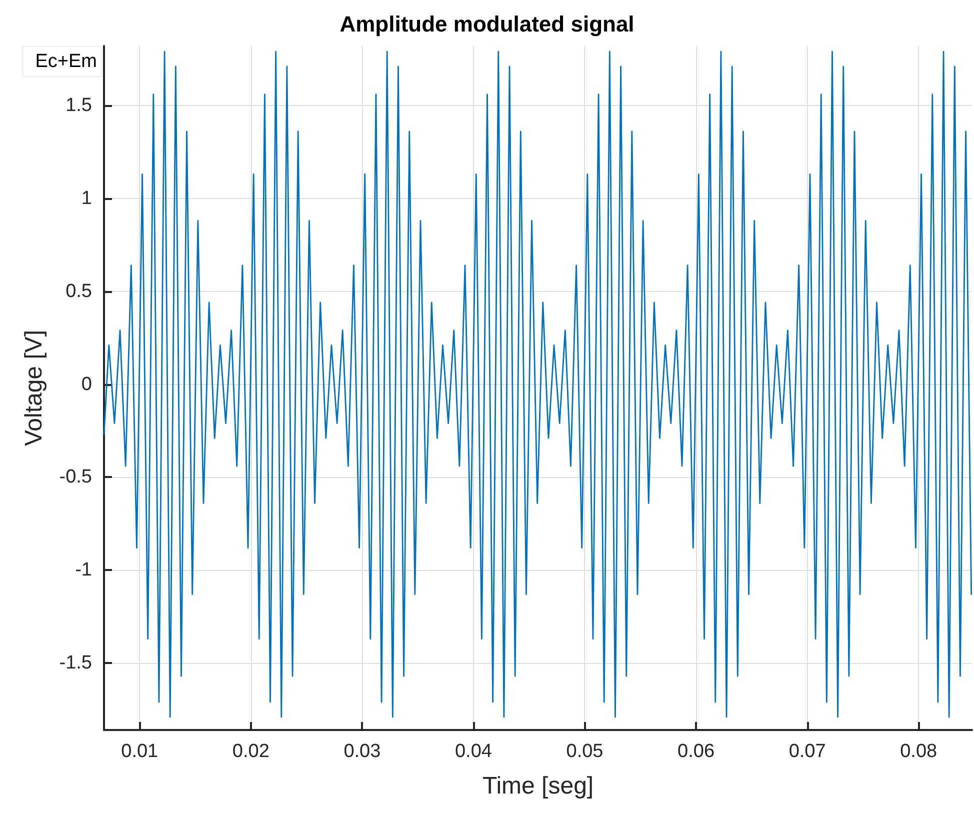 This screenshot has width=974, height=814. I want to click on y-tick-label: 0.5, so click(79, 291).